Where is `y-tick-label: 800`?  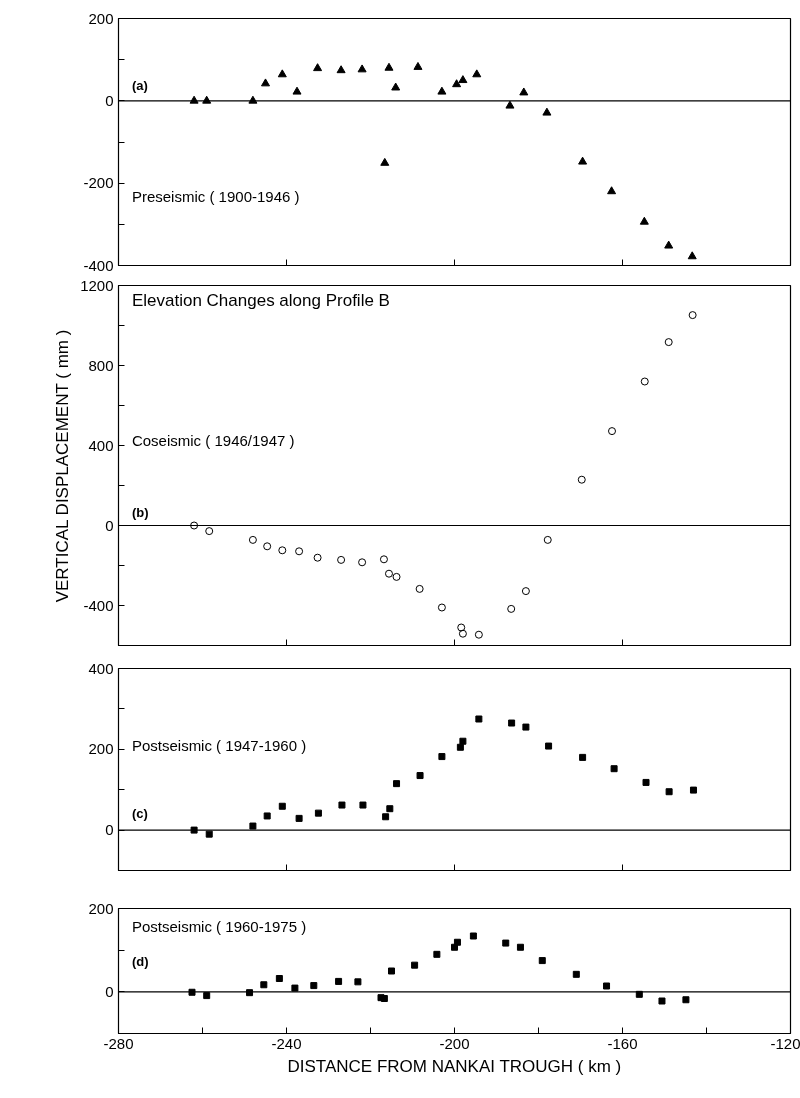 y-tick-label: 800 is located at coordinates (101, 365).